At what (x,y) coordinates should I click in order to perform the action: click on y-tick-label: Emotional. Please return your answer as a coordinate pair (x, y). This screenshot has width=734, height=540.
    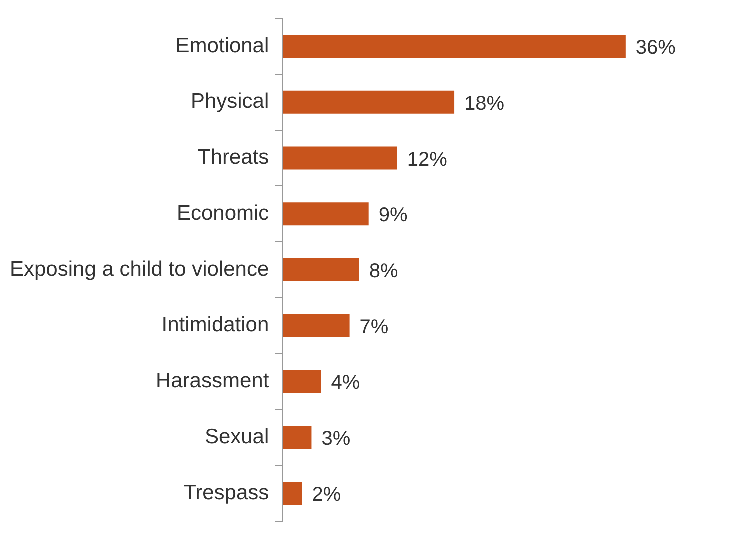
    Looking at the image, I should click on (223, 46).